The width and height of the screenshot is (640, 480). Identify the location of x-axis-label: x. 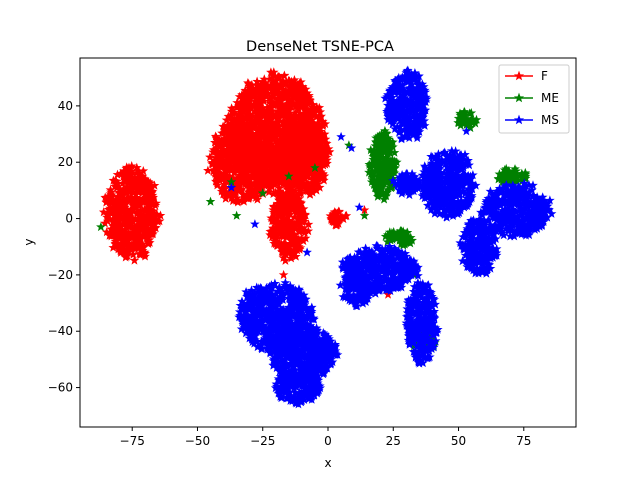
(327, 463).